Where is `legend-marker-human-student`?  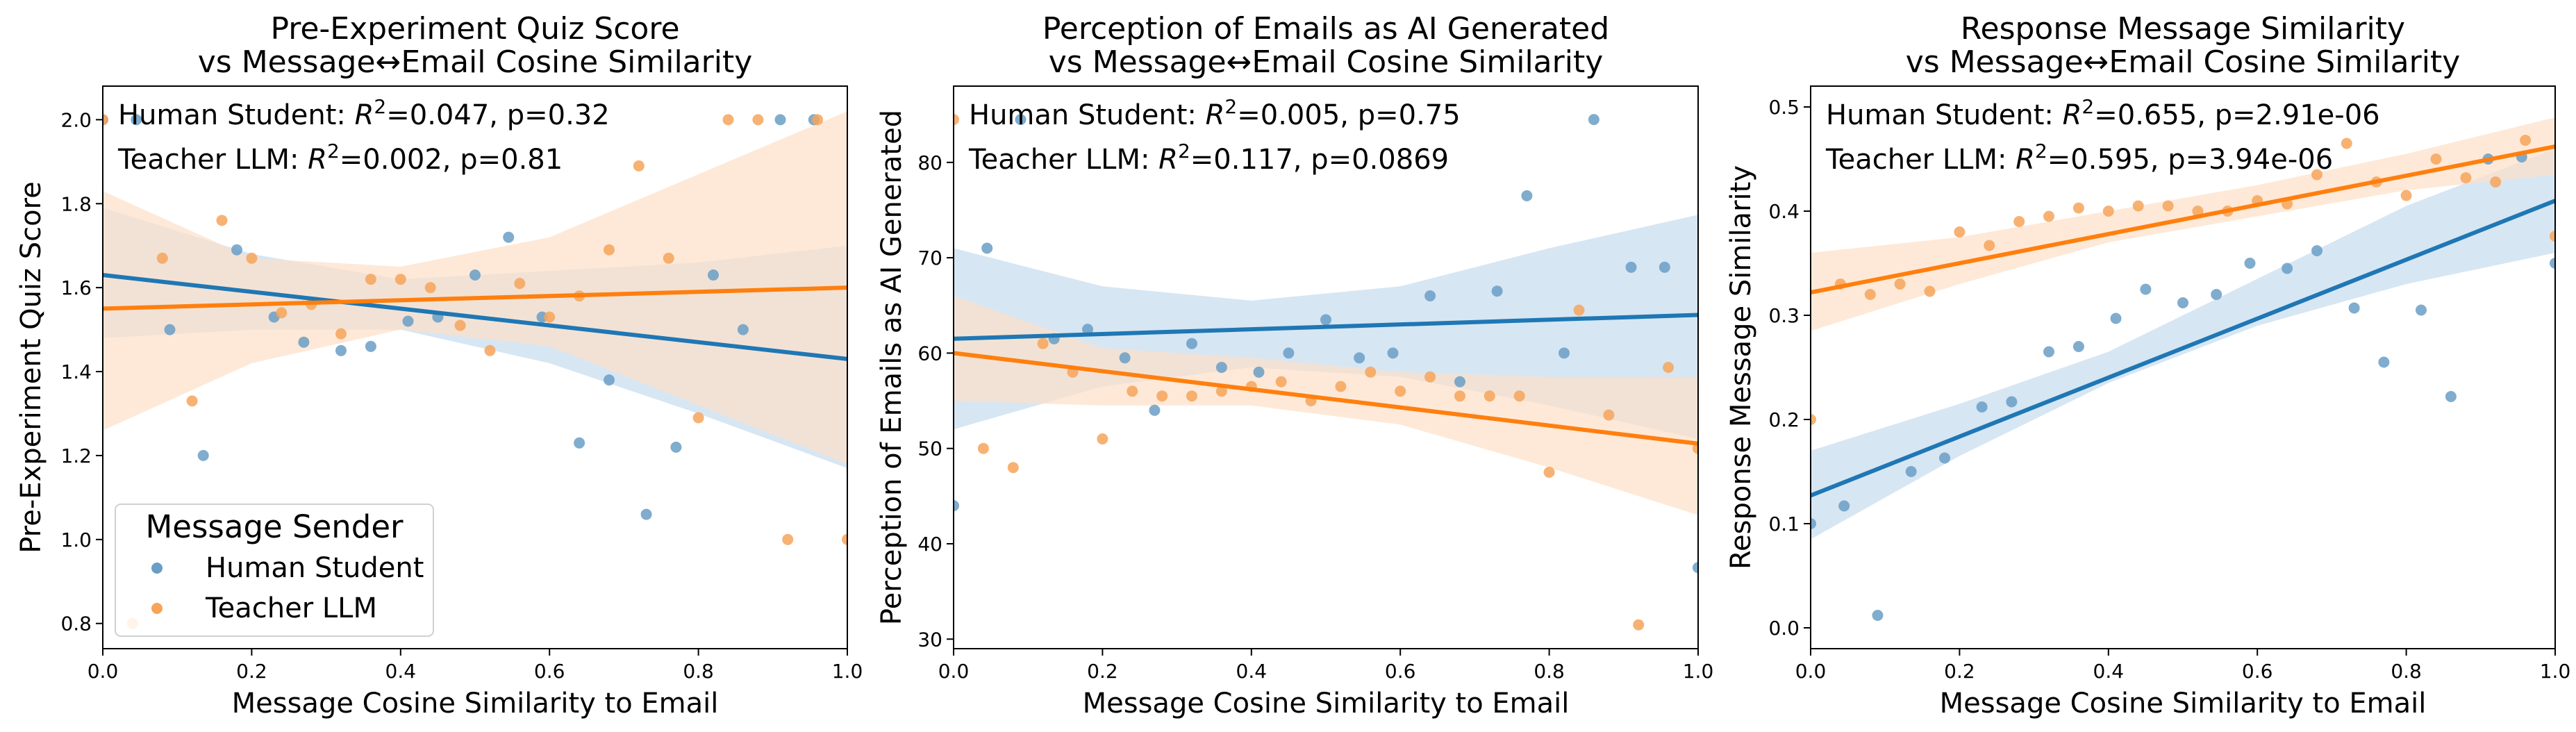 legend-marker-human-student is located at coordinates (157, 568).